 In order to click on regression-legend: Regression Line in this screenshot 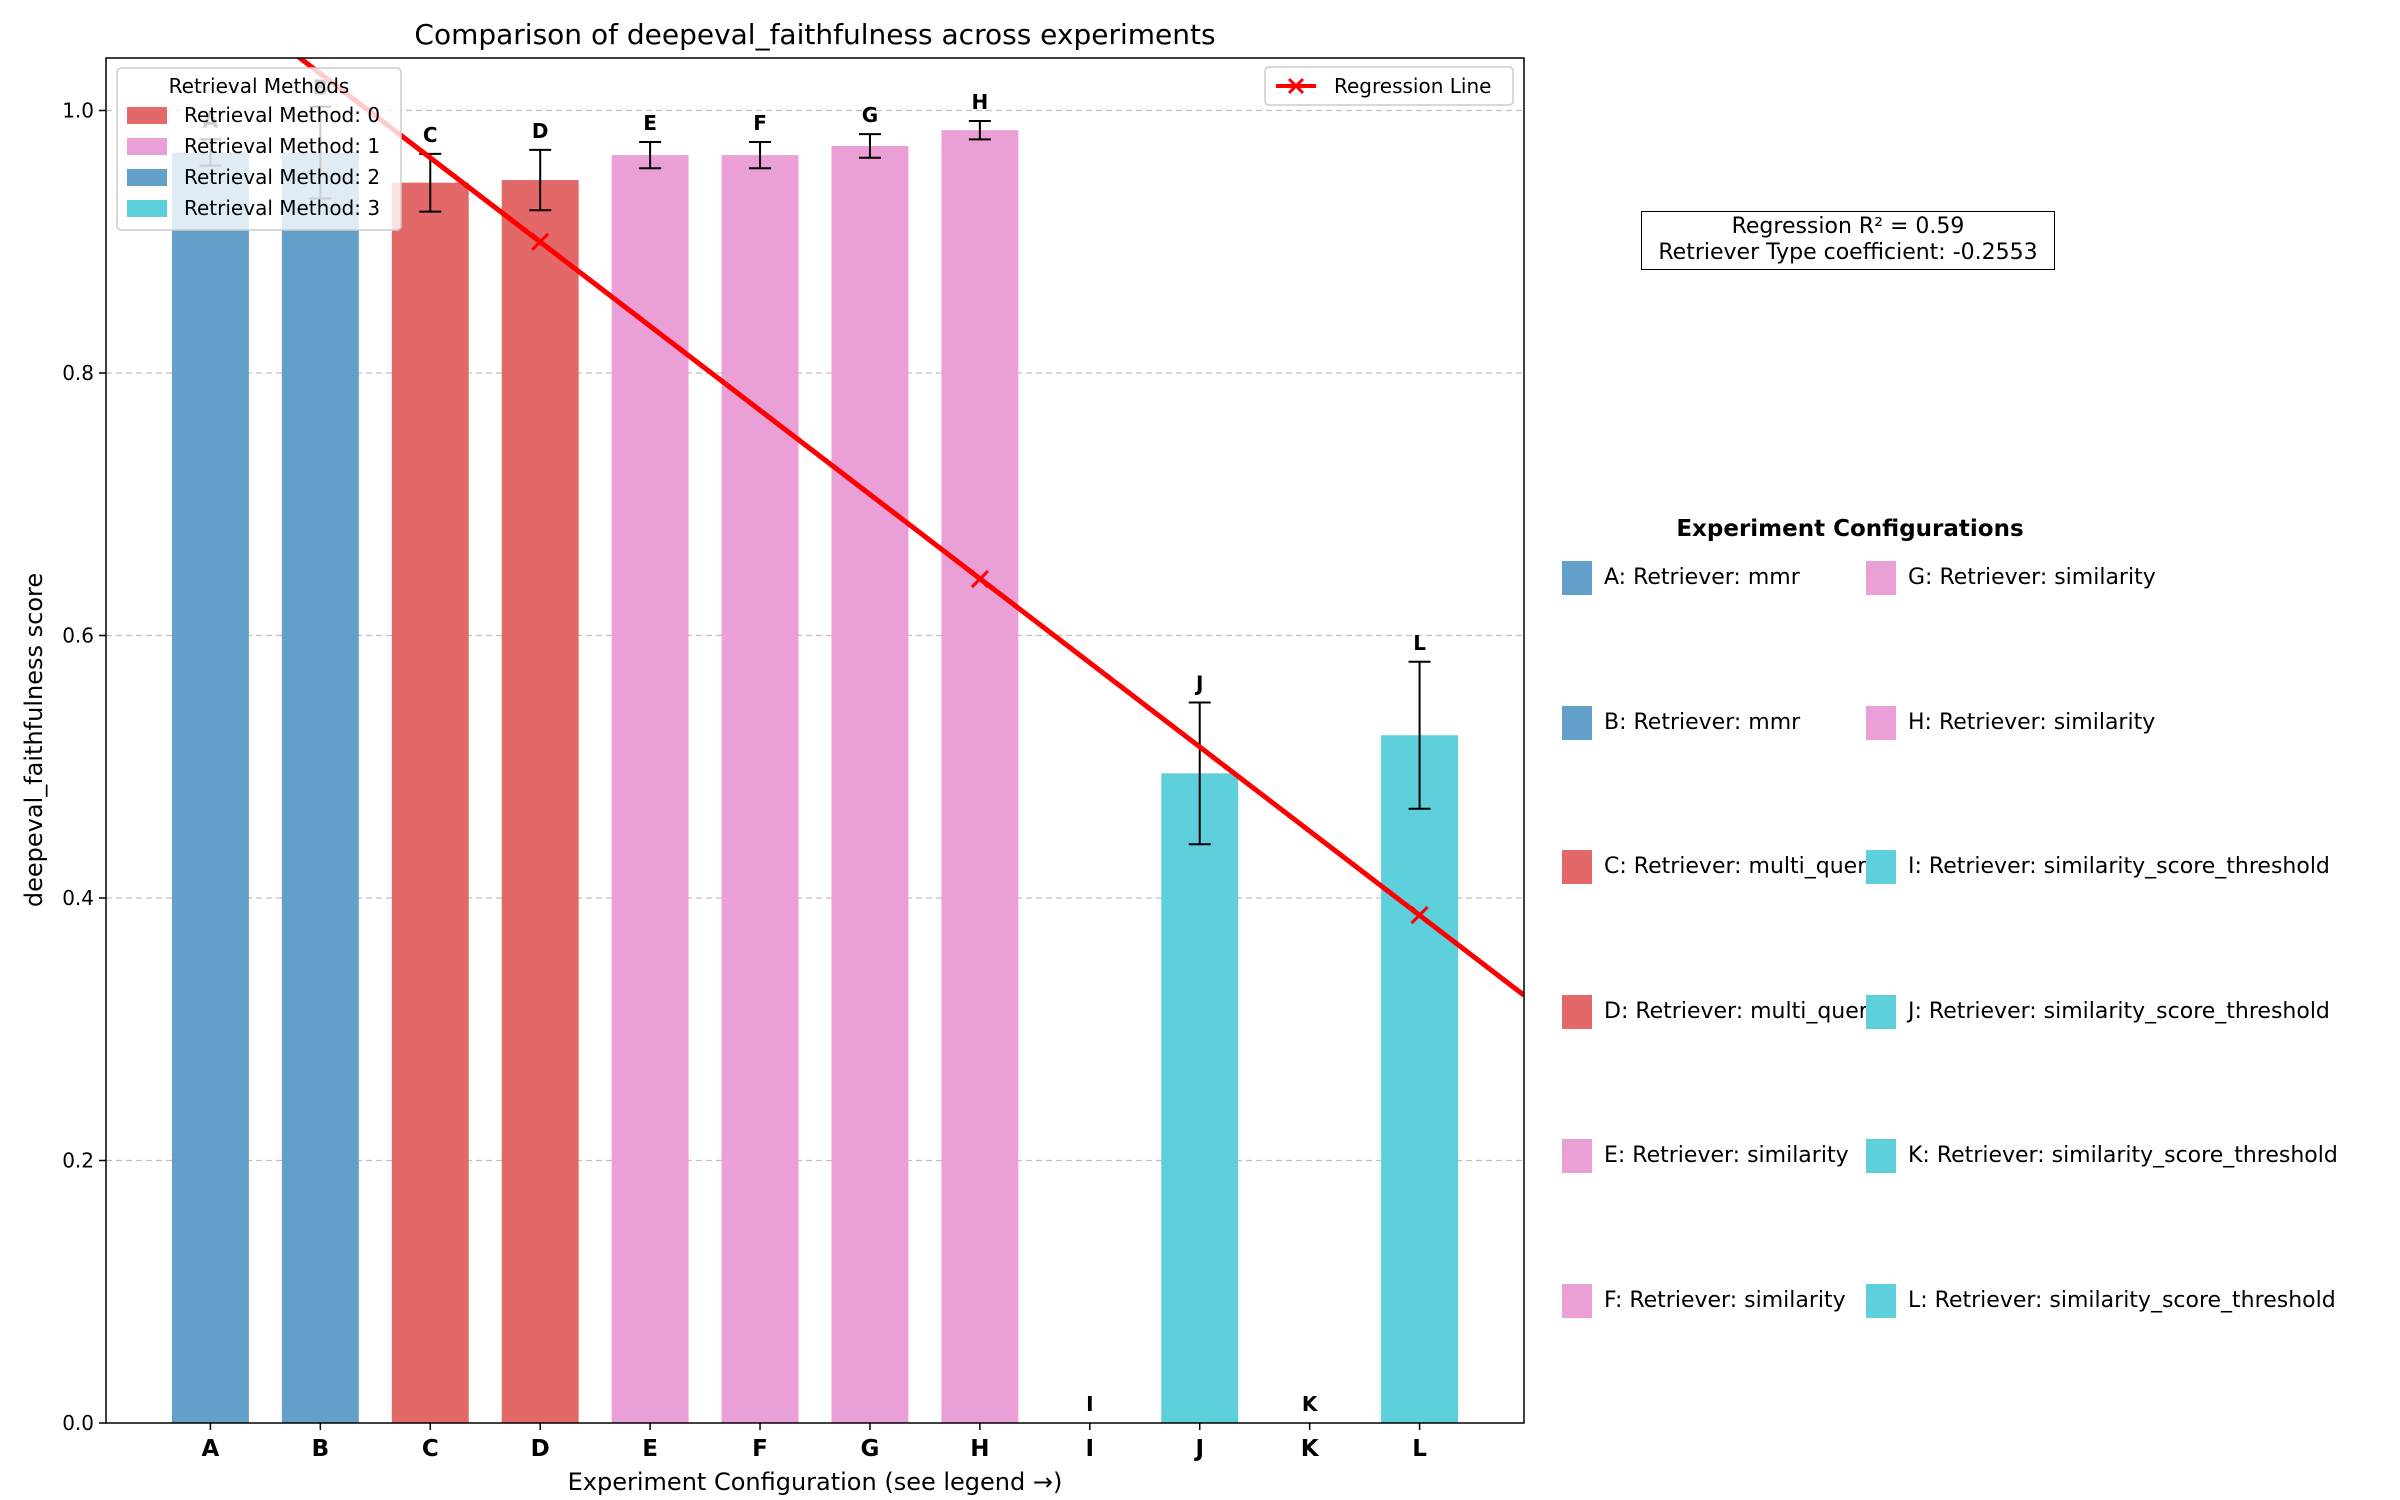, I will do `click(1389, 86)`.